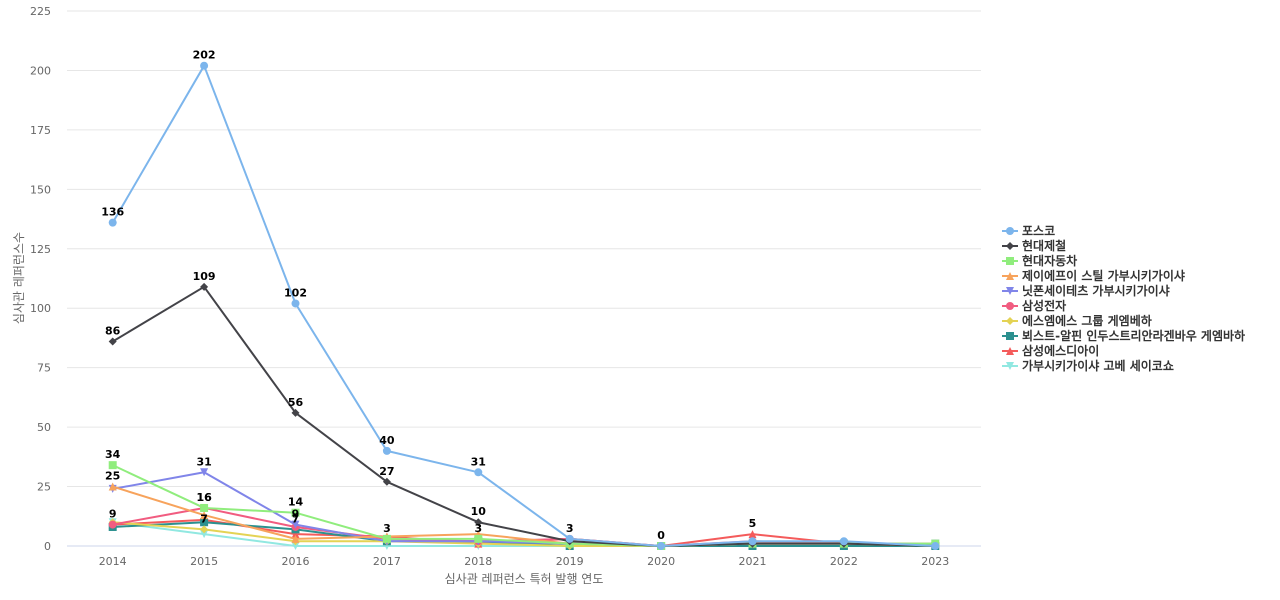 This screenshot has width=1280, height=600. Describe the element at coordinates (753, 561) in the screenshot. I see `x-tick-label: 2021` at that location.